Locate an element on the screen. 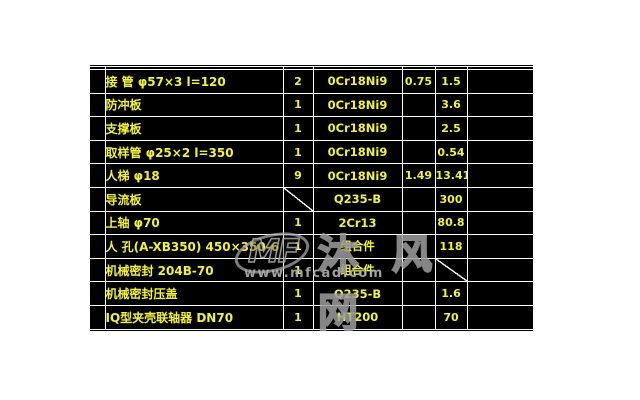  part-total-weight is located at coordinates (451, 270).